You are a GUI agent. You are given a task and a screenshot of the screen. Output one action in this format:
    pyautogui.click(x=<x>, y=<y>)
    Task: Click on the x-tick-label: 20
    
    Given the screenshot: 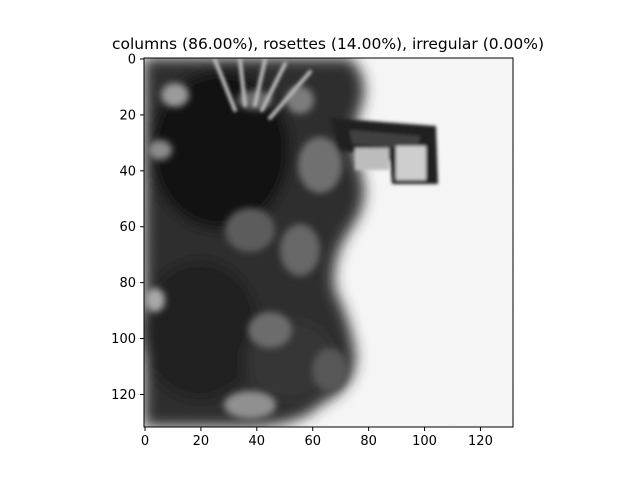 What is the action you would take?
    pyautogui.click(x=201, y=441)
    